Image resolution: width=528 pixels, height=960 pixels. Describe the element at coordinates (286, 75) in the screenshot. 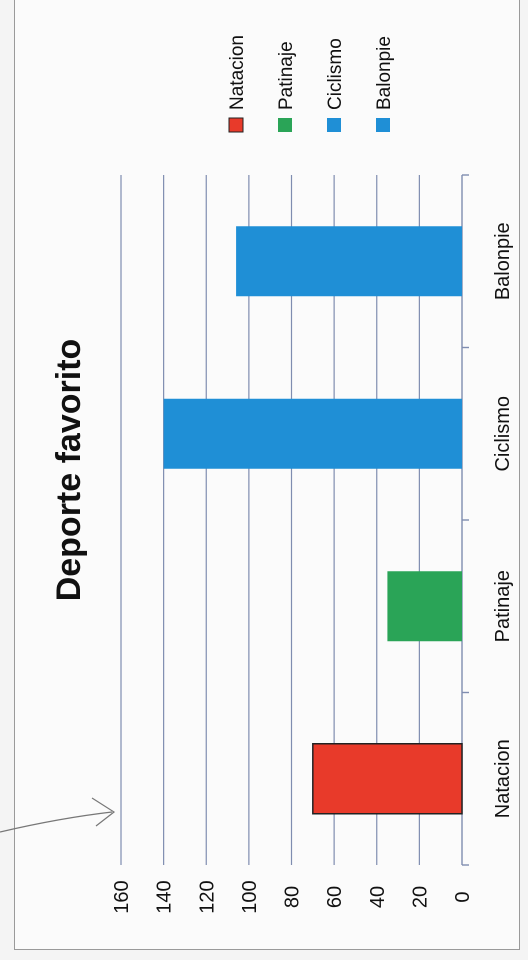

I see `legend-label: Patinaje` at that location.